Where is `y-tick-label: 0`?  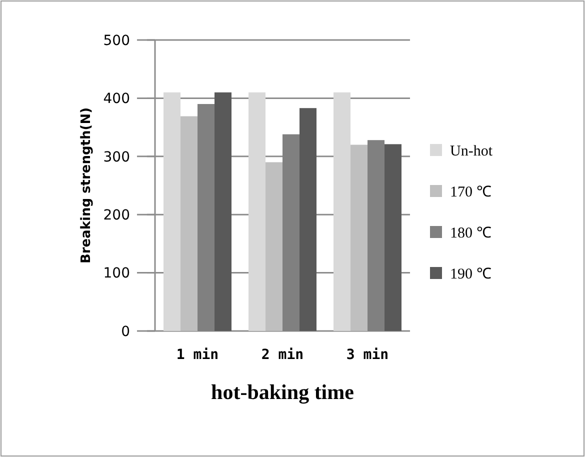
y-tick-label: 0 is located at coordinates (125, 332).